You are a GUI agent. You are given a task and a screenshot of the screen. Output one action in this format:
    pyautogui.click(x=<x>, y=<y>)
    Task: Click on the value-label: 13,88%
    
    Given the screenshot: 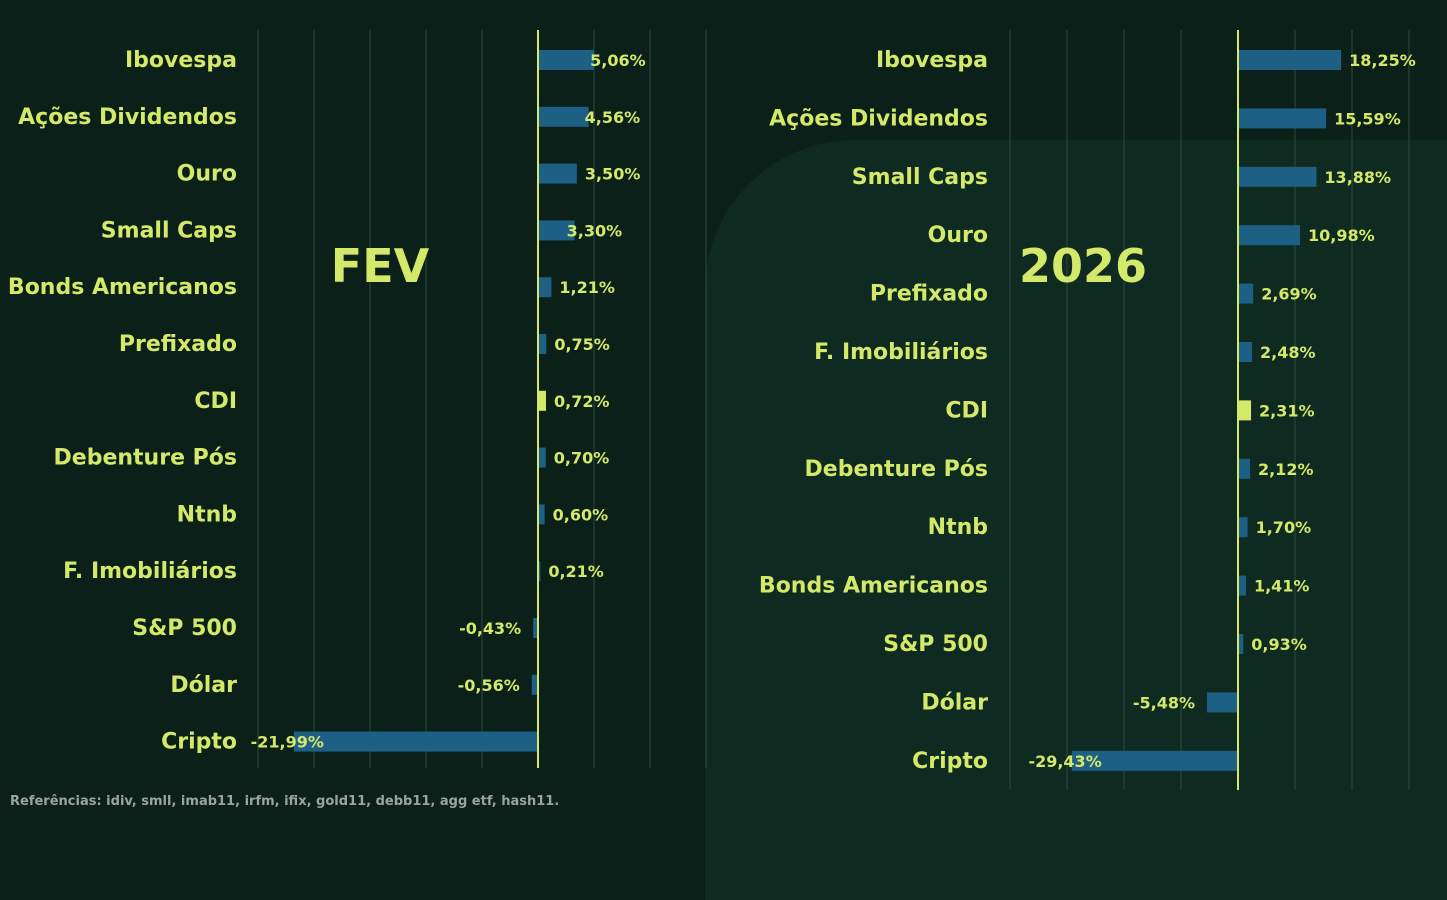 What is the action you would take?
    pyautogui.click(x=1357, y=177)
    